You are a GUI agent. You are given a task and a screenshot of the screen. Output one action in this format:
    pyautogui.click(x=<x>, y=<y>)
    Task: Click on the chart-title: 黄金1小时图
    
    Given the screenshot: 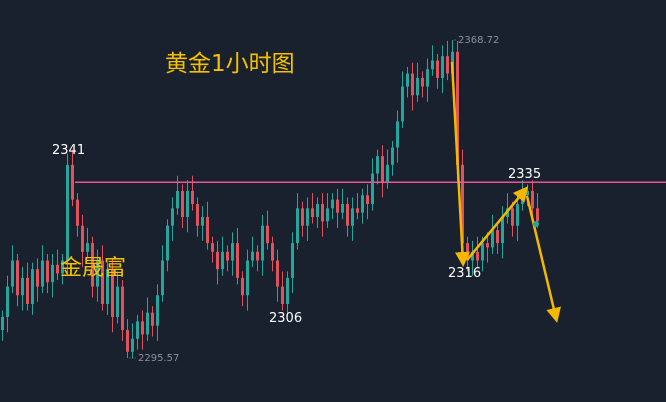 What is the action you would take?
    pyautogui.click(x=230, y=64)
    